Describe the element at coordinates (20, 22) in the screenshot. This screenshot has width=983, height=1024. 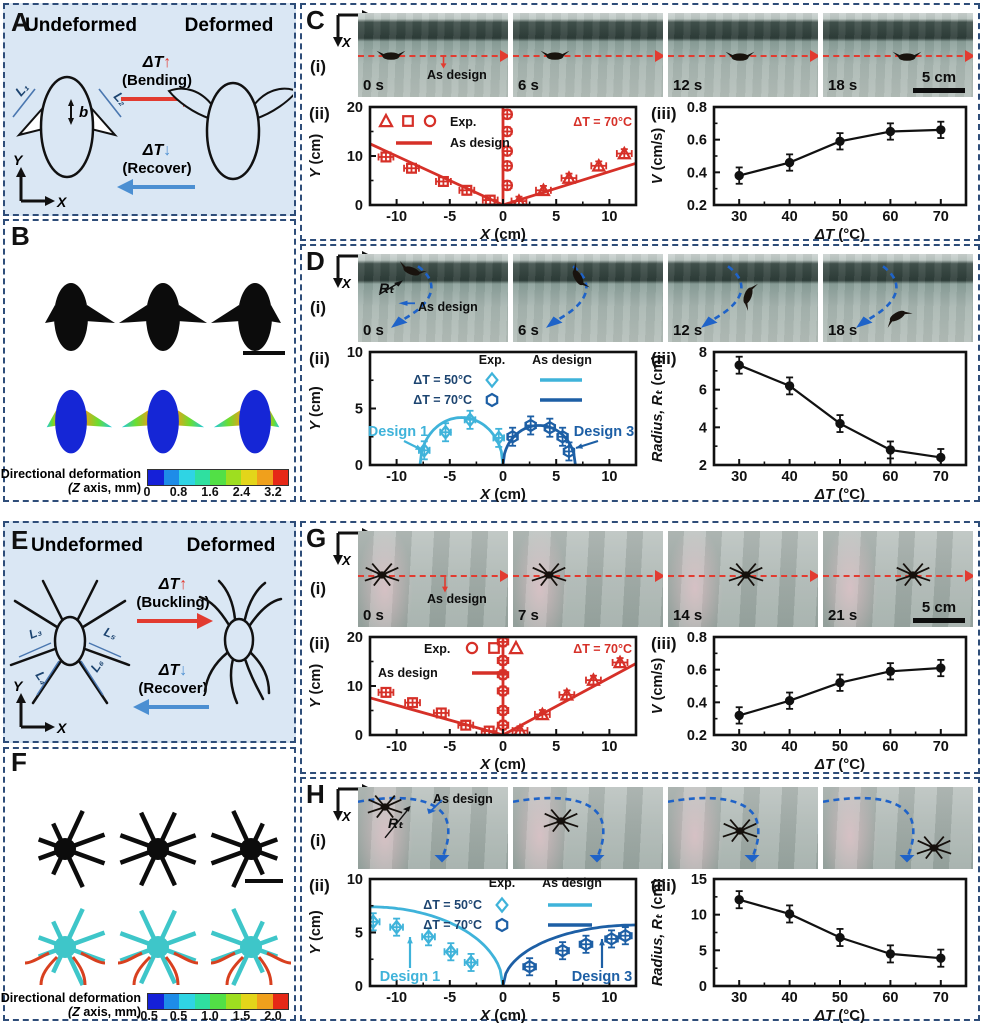
I see `panel-A-letter: A` at that location.